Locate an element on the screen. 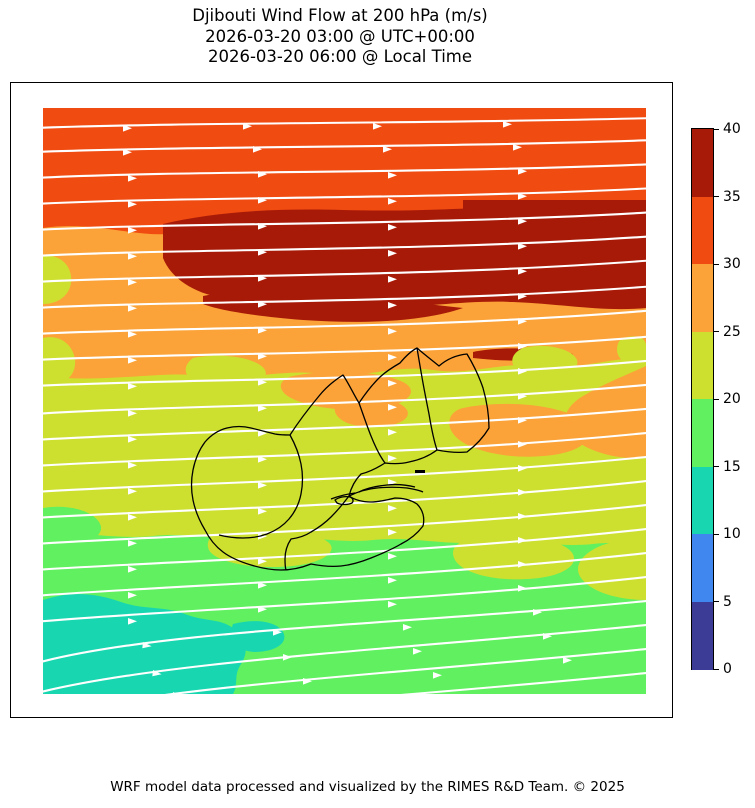  djibouti-country-outline is located at coordinates (340, 459).